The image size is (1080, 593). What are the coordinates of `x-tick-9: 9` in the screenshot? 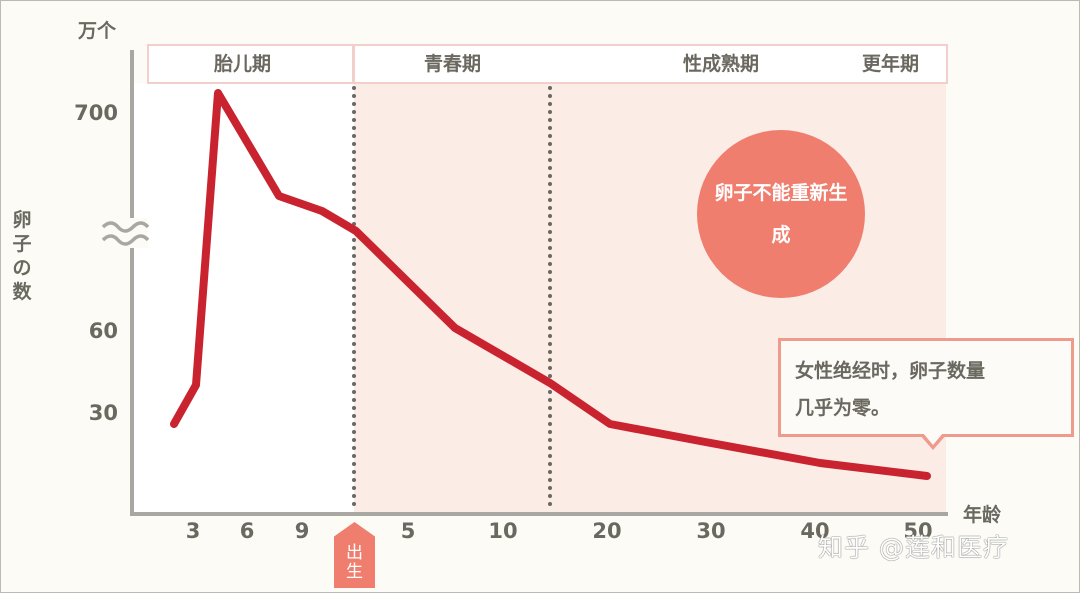 It's located at (302, 531).